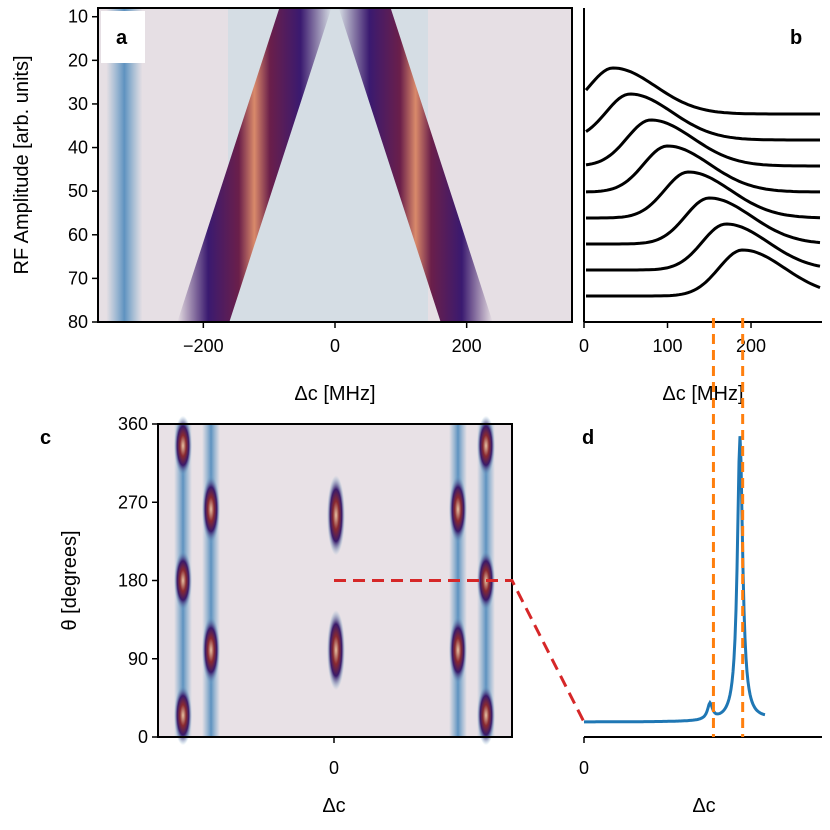 The height and width of the screenshot is (830, 830). What do you see at coordinates (584, 768) in the screenshot?
I see `panel-d-xtick-label: 0` at bounding box center [584, 768].